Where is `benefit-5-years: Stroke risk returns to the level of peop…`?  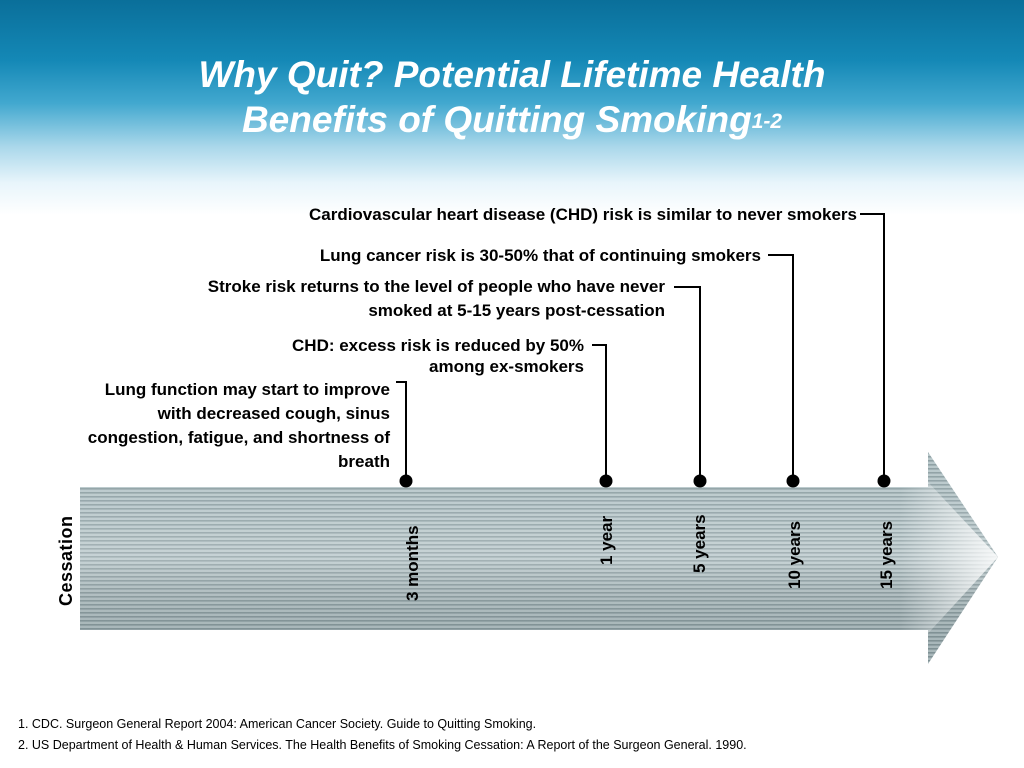
benefit-5-years: Stroke risk returns to the level of peop… is located at coordinates (436, 299).